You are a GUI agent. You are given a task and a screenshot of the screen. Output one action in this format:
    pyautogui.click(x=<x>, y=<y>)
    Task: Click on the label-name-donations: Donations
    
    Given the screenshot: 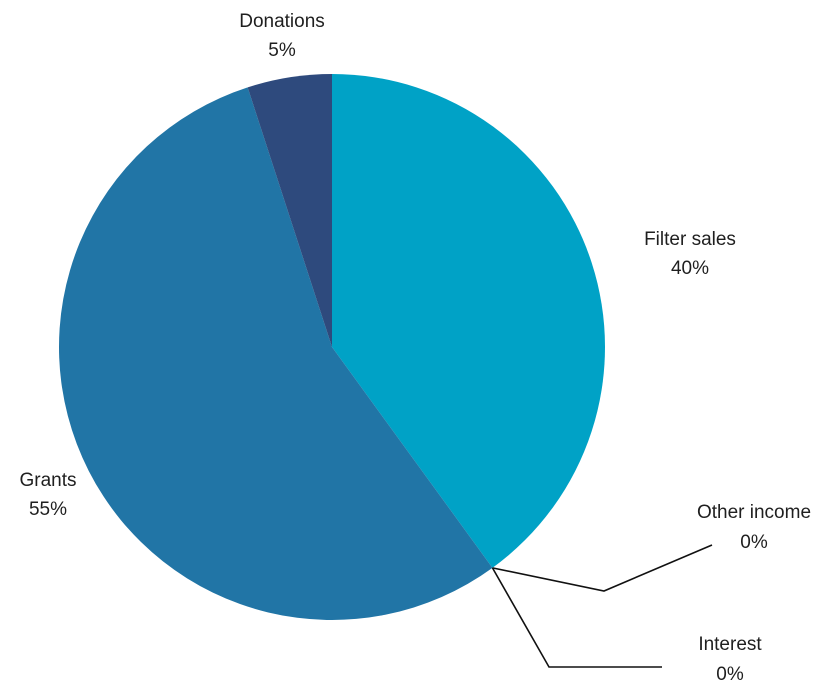 What is the action you would take?
    pyautogui.click(x=282, y=21)
    